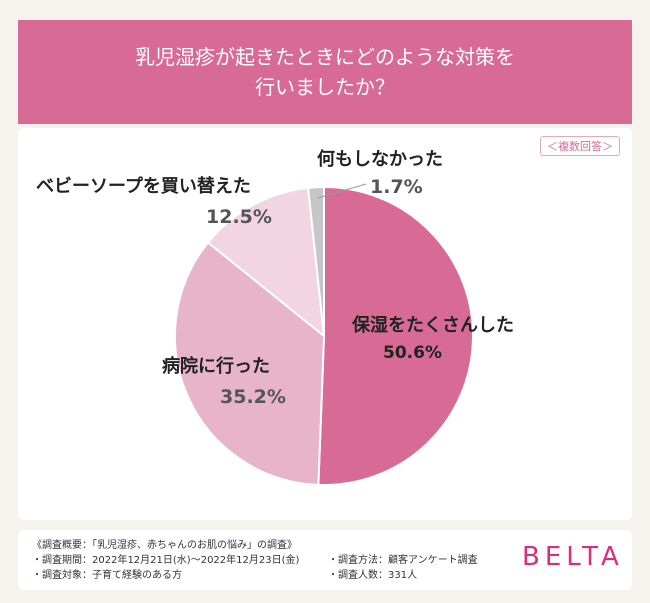  What do you see at coordinates (166, 560) in the screenshot?
I see `survey-period: ・調査期間：2022年12月21日(水)〜2022年12月23日(金)` at bounding box center [166, 560].